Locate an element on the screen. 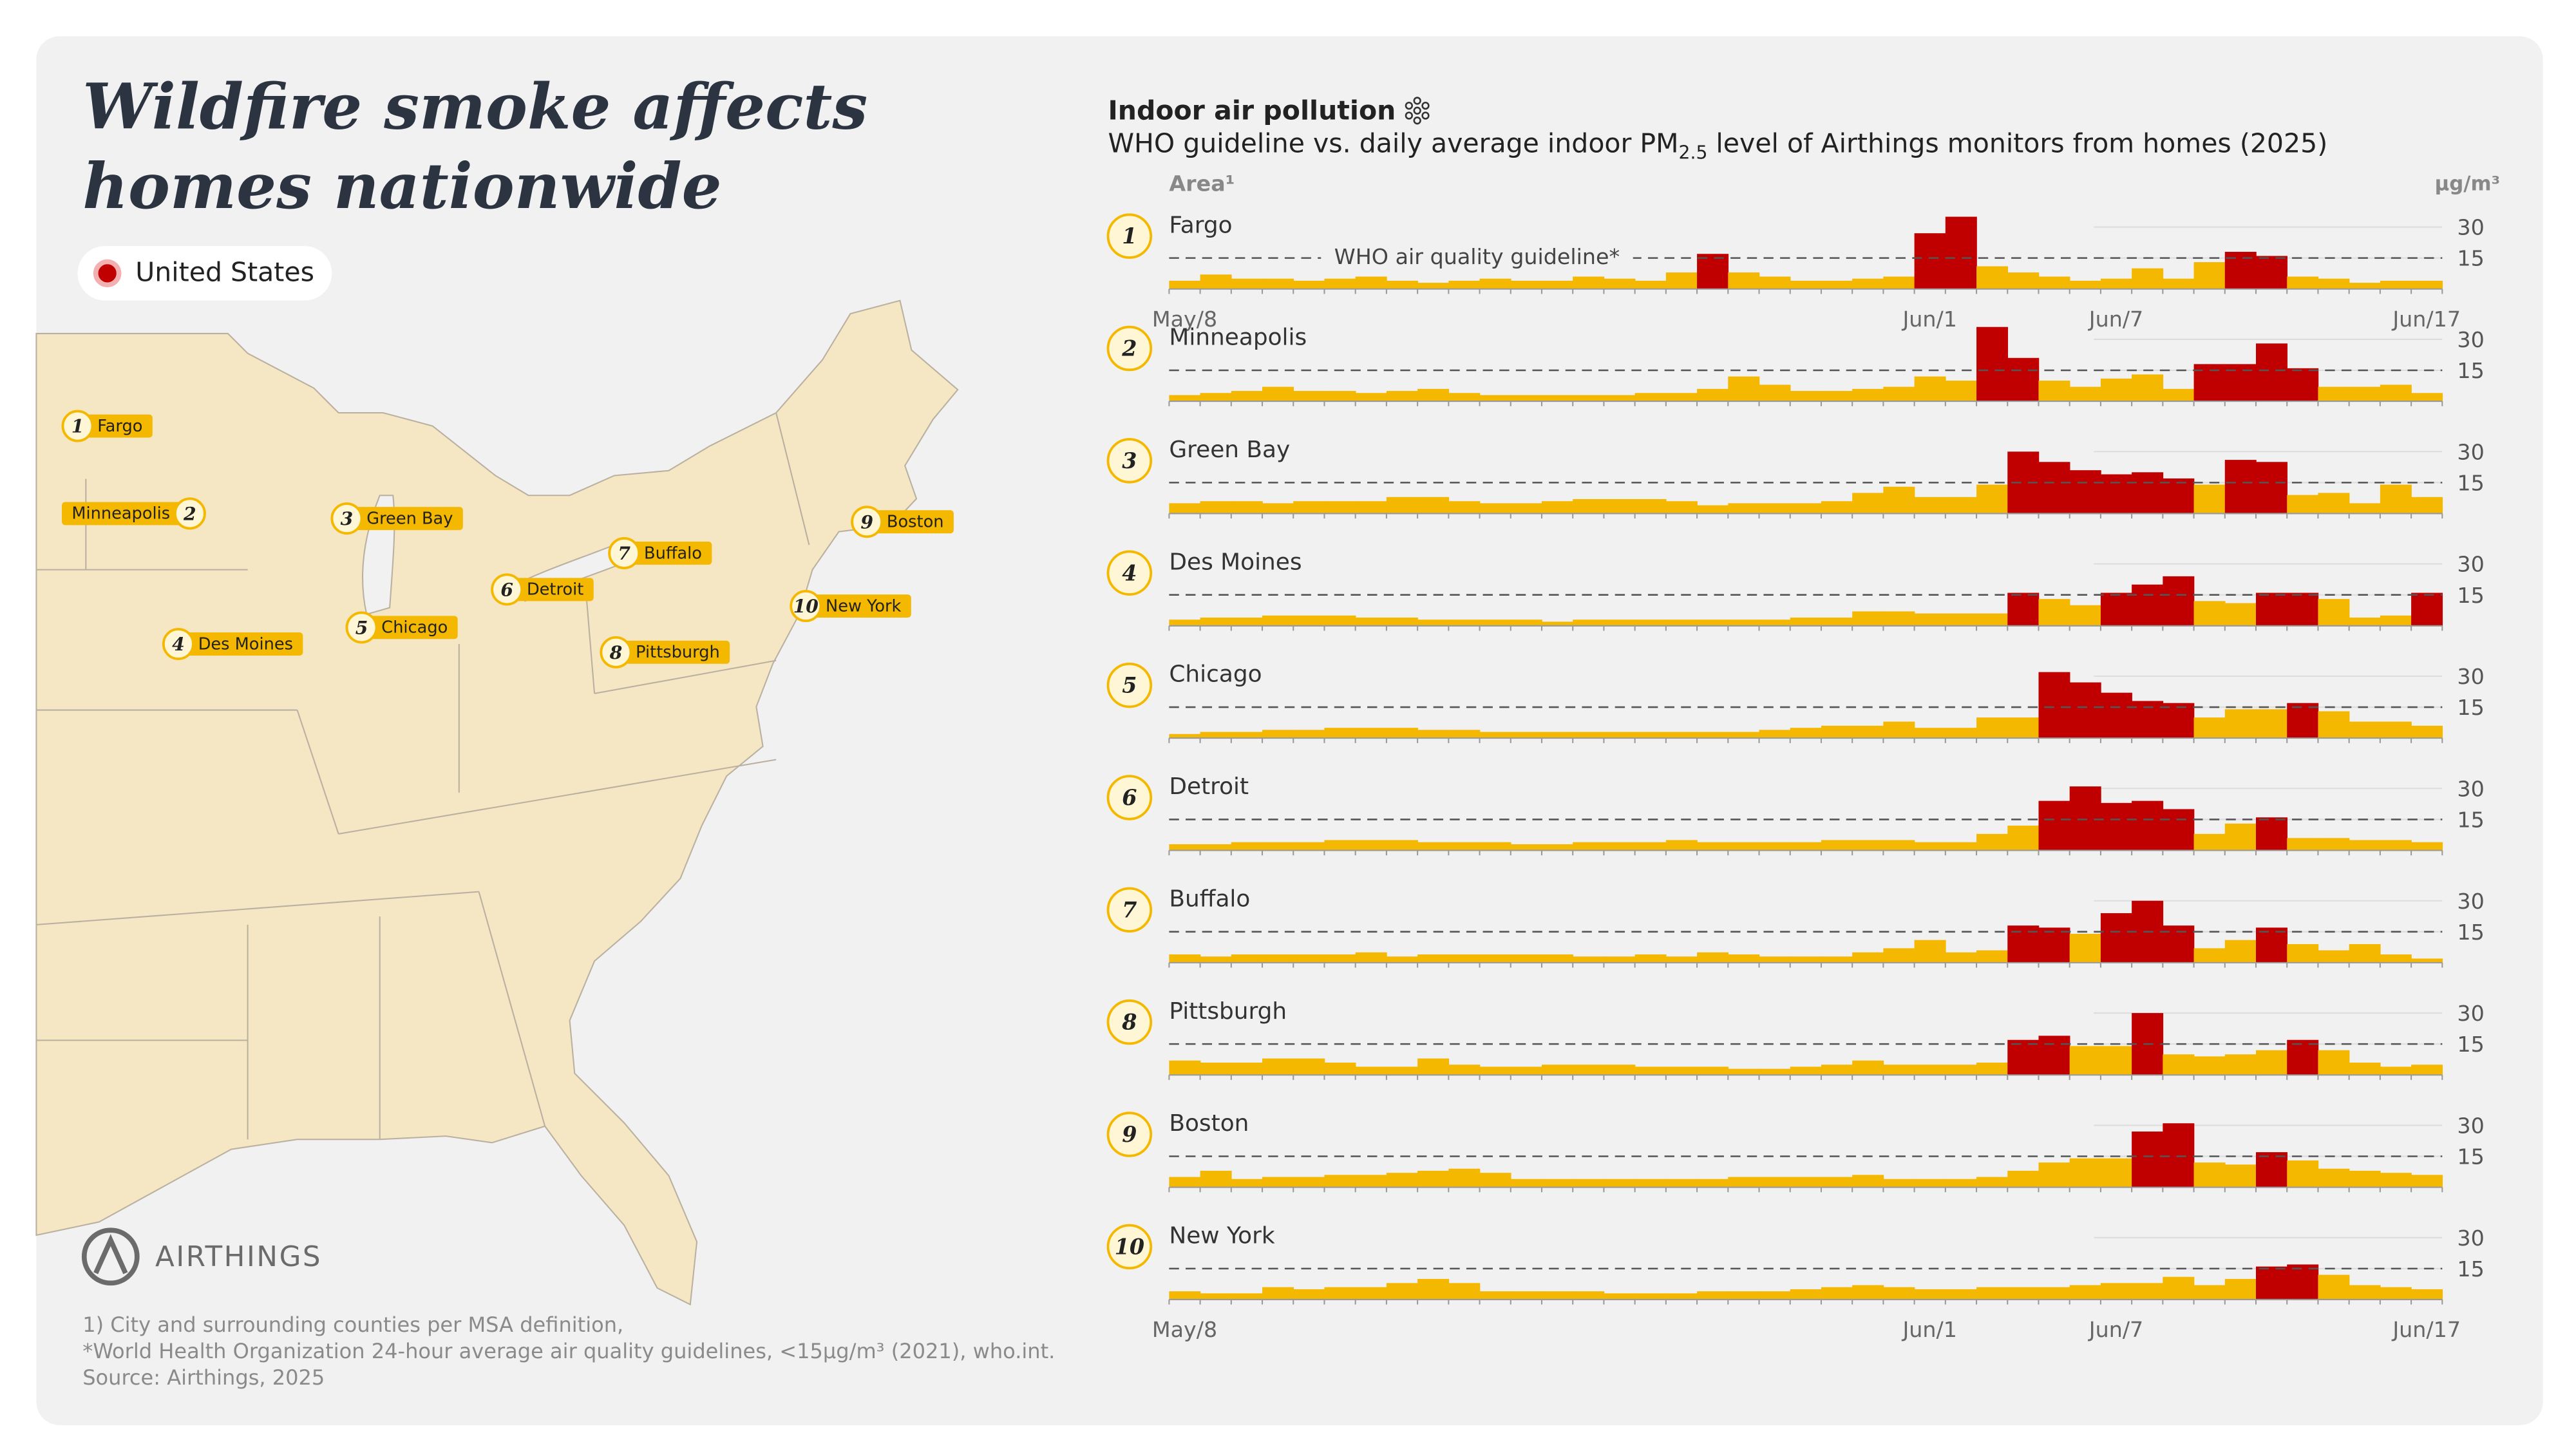  badge-number: 1 is located at coordinates (1129, 236).